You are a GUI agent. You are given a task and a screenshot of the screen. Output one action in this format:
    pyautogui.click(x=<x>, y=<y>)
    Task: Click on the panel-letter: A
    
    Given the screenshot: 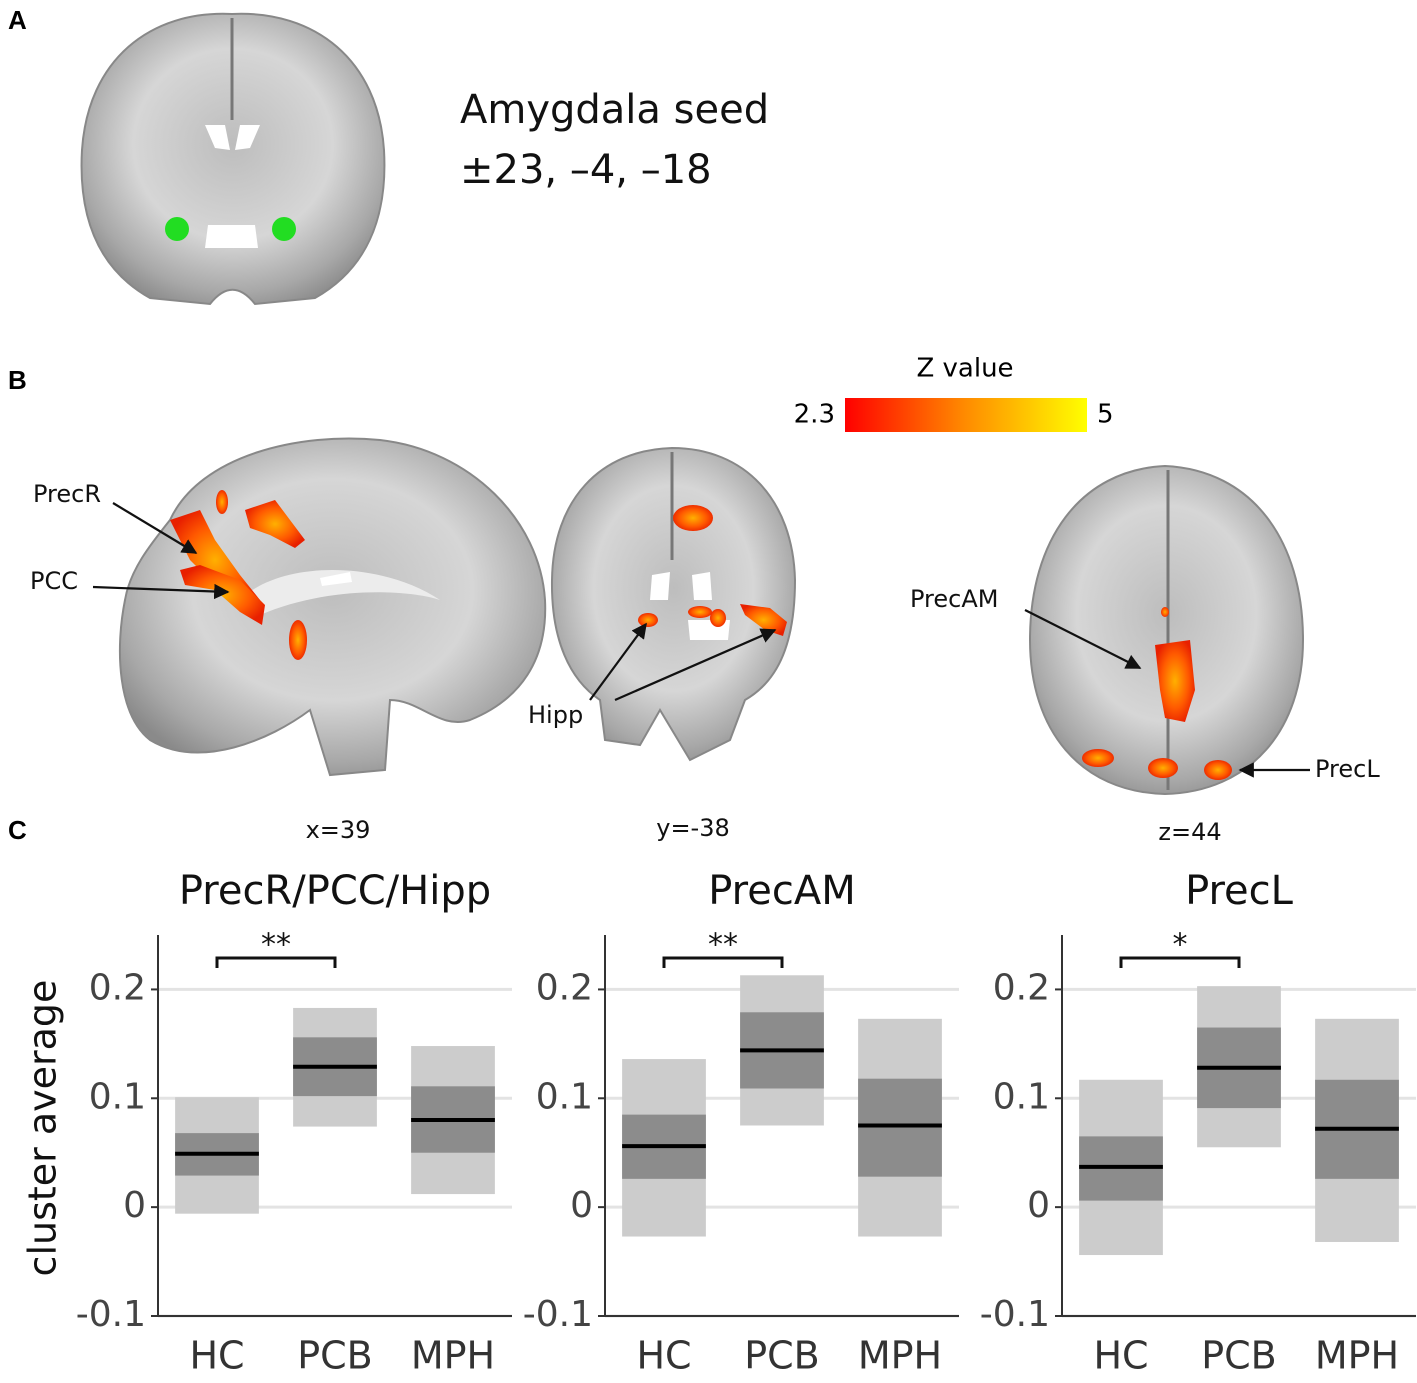 What is the action you would take?
    pyautogui.click(x=17, y=20)
    